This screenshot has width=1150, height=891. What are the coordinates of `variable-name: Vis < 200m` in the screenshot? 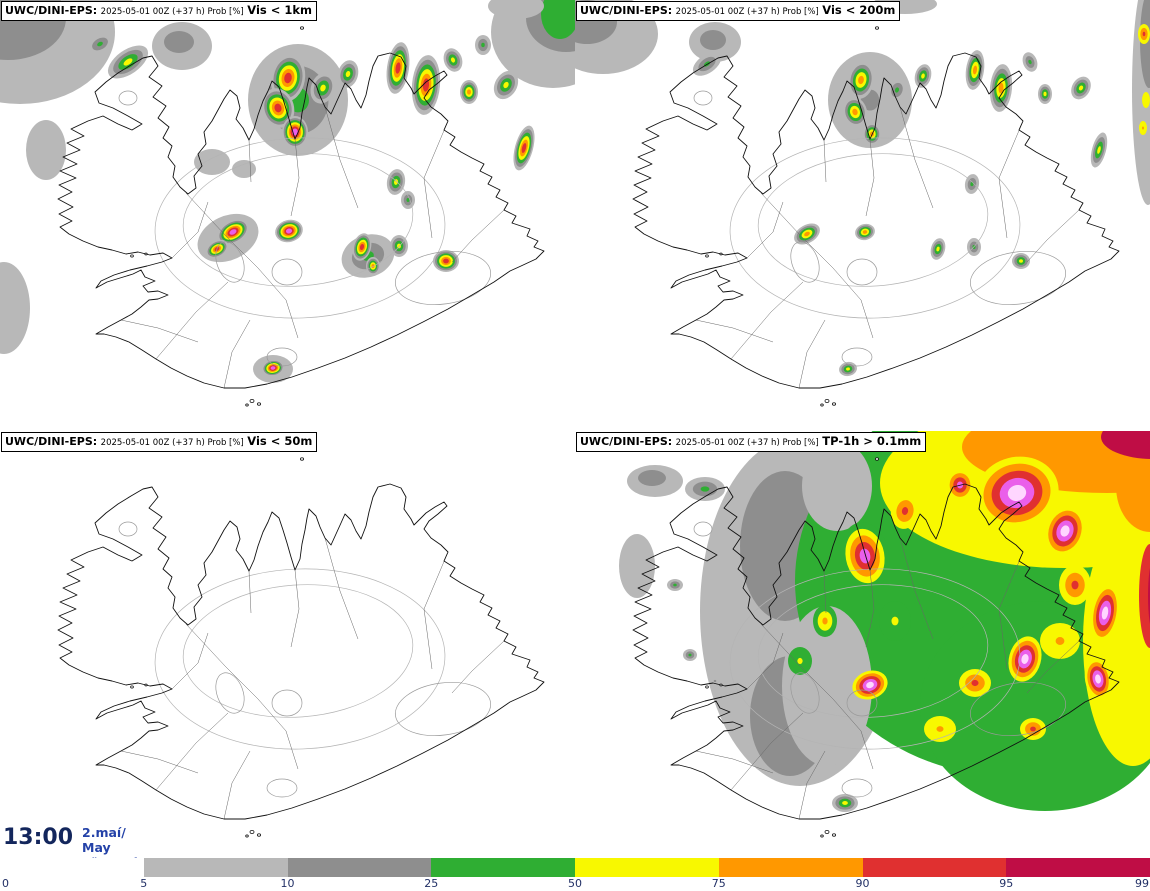 It's located at (859, 10).